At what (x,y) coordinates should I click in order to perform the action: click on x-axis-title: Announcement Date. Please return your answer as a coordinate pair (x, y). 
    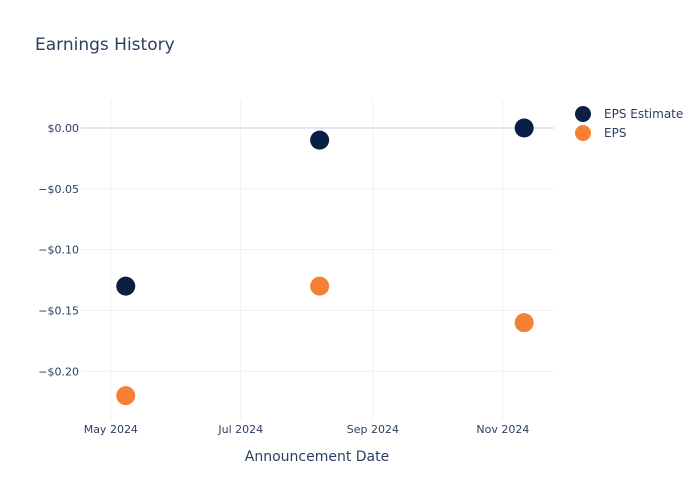
    Looking at the image, I should click on (317, 457).